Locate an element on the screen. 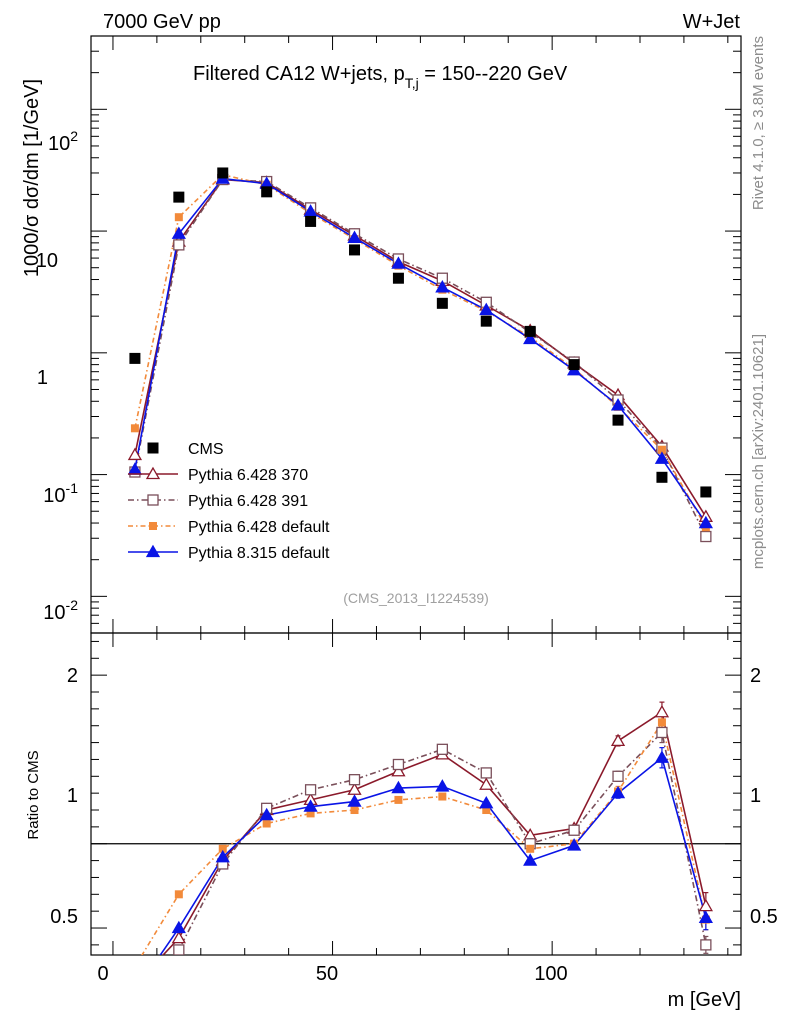  y-tick-label-10: 10 is located at coordinates (47, 261).